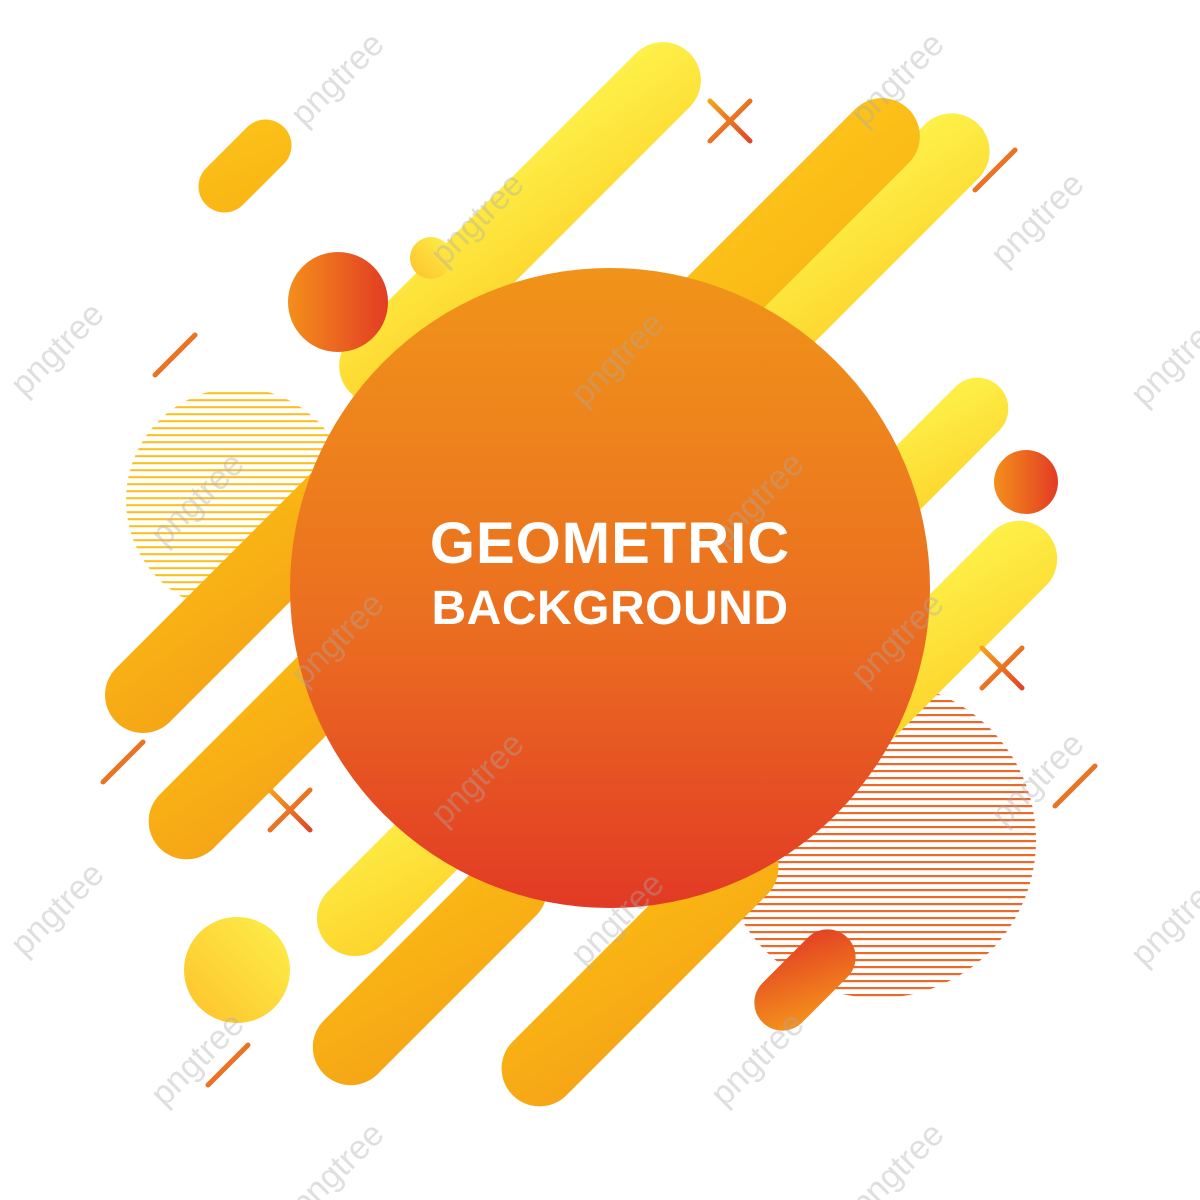 The image size is (1200, 1200). I want to click on pill-amber-bottom-left, so click(430, 968).